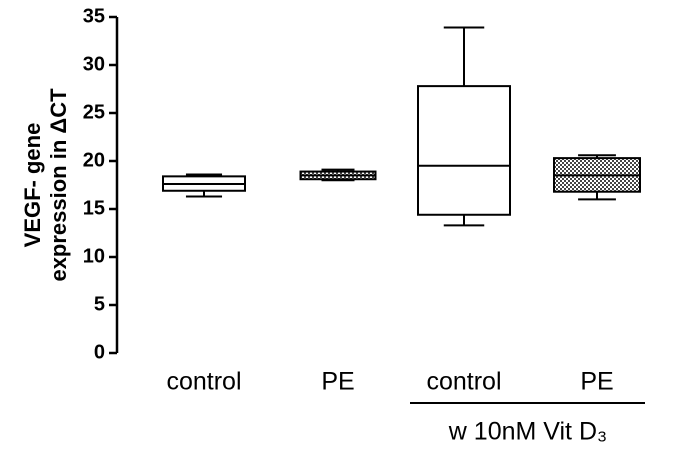 The width and height of the screenshot is (675, 456). I want to click on y-tick-label: 10, so click(94, 256).